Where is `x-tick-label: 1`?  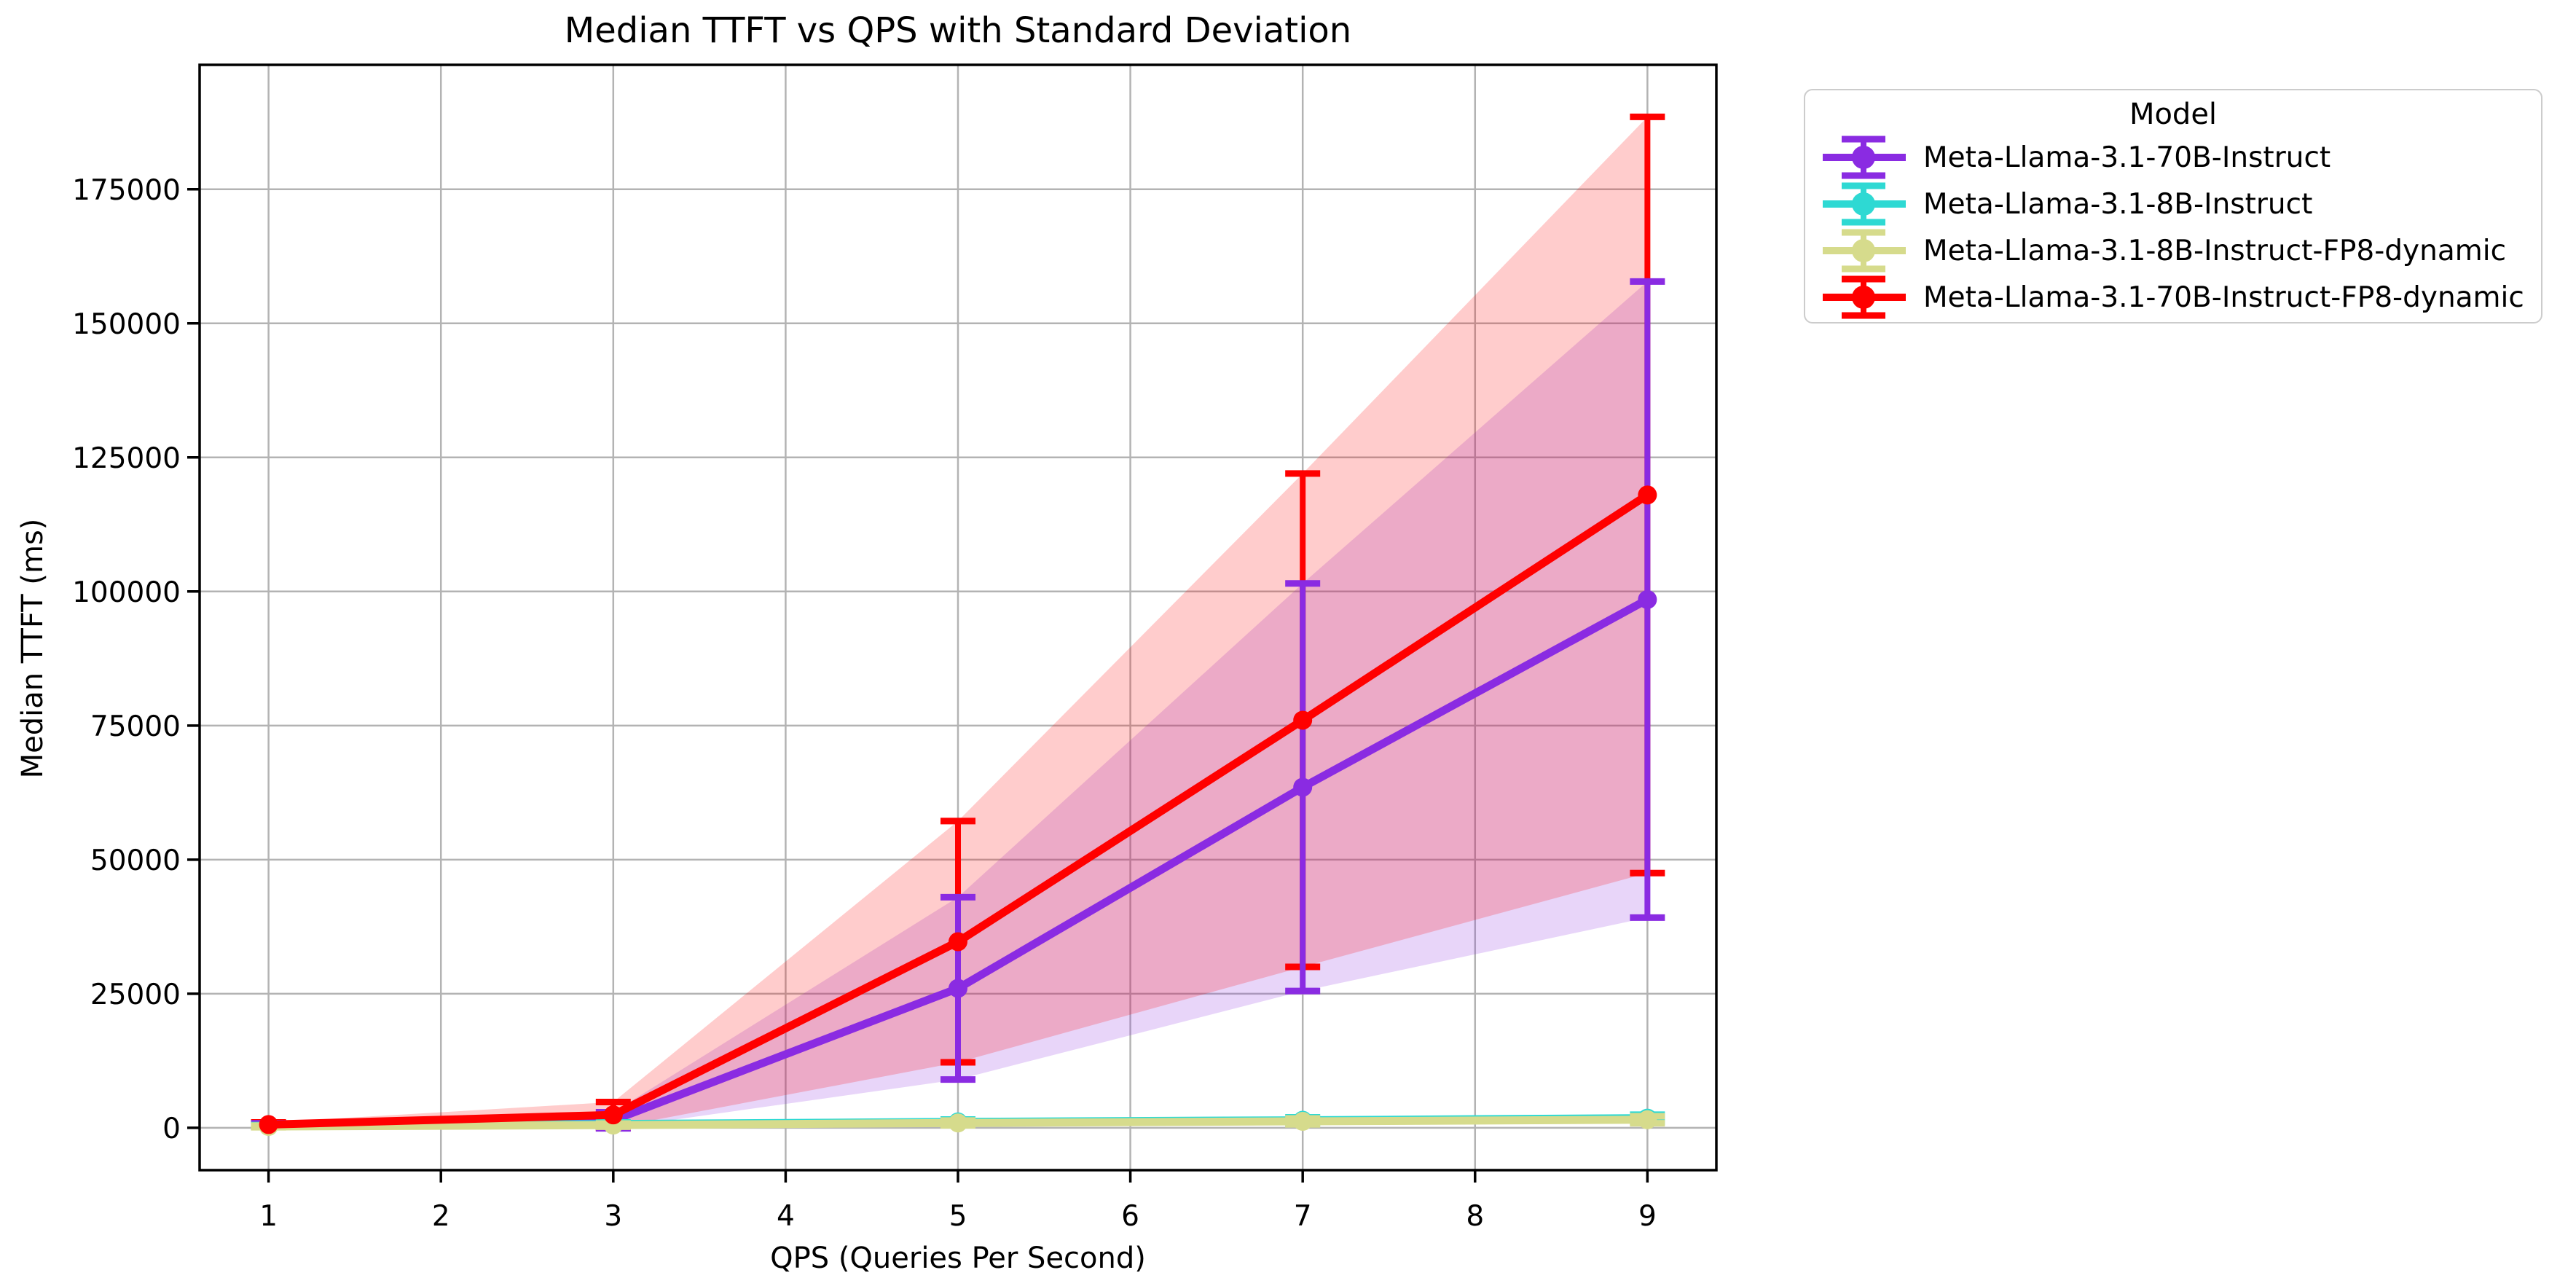 x-tick-label: 1 is located at coordinates (268, 1216).